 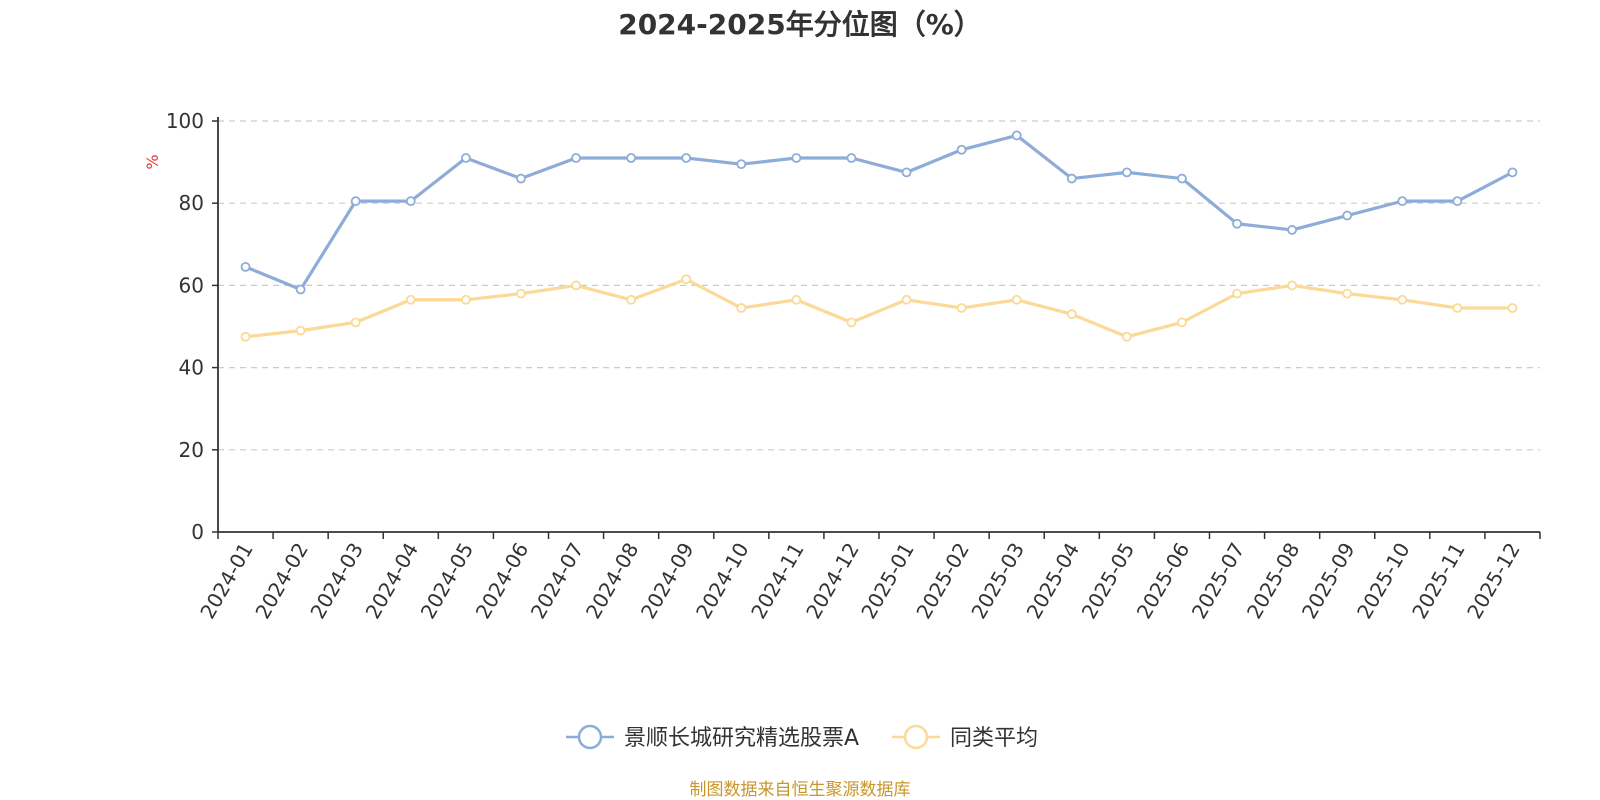 I want to click on x-tick-label: 2024-10, so click(x=722, y=581).